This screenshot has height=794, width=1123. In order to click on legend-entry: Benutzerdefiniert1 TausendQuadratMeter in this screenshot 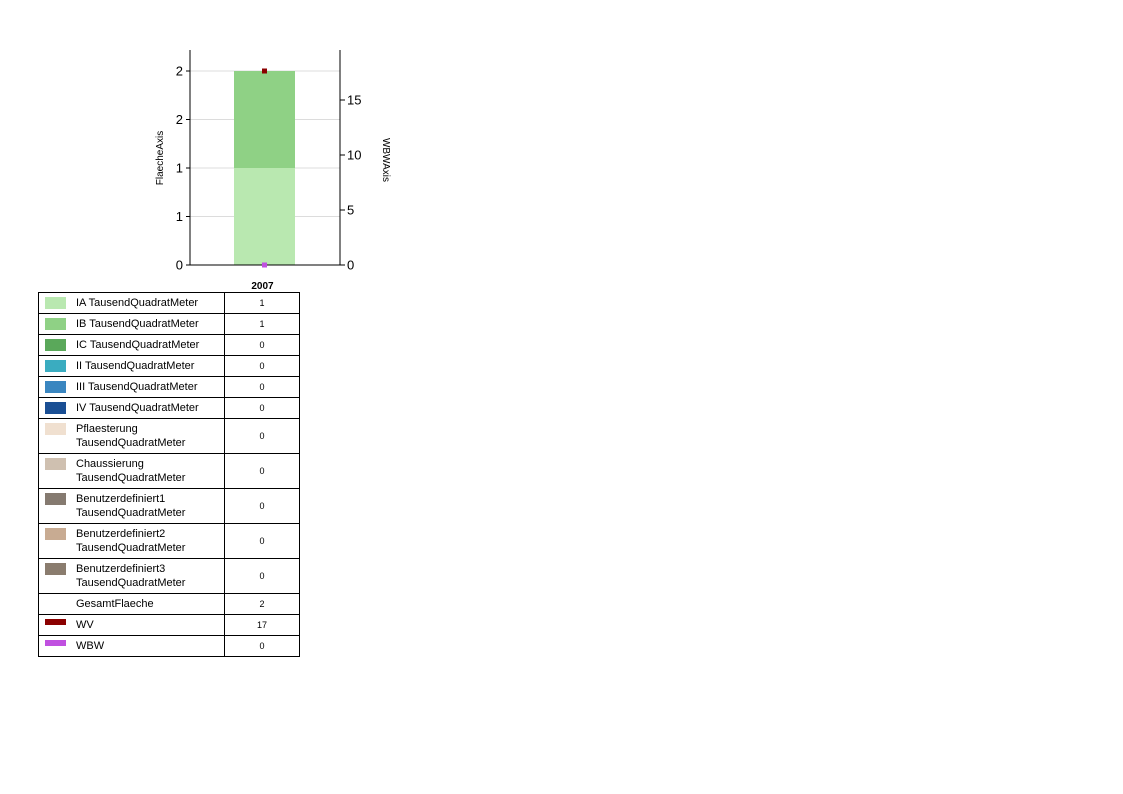, I will do `click(131, 506)`.